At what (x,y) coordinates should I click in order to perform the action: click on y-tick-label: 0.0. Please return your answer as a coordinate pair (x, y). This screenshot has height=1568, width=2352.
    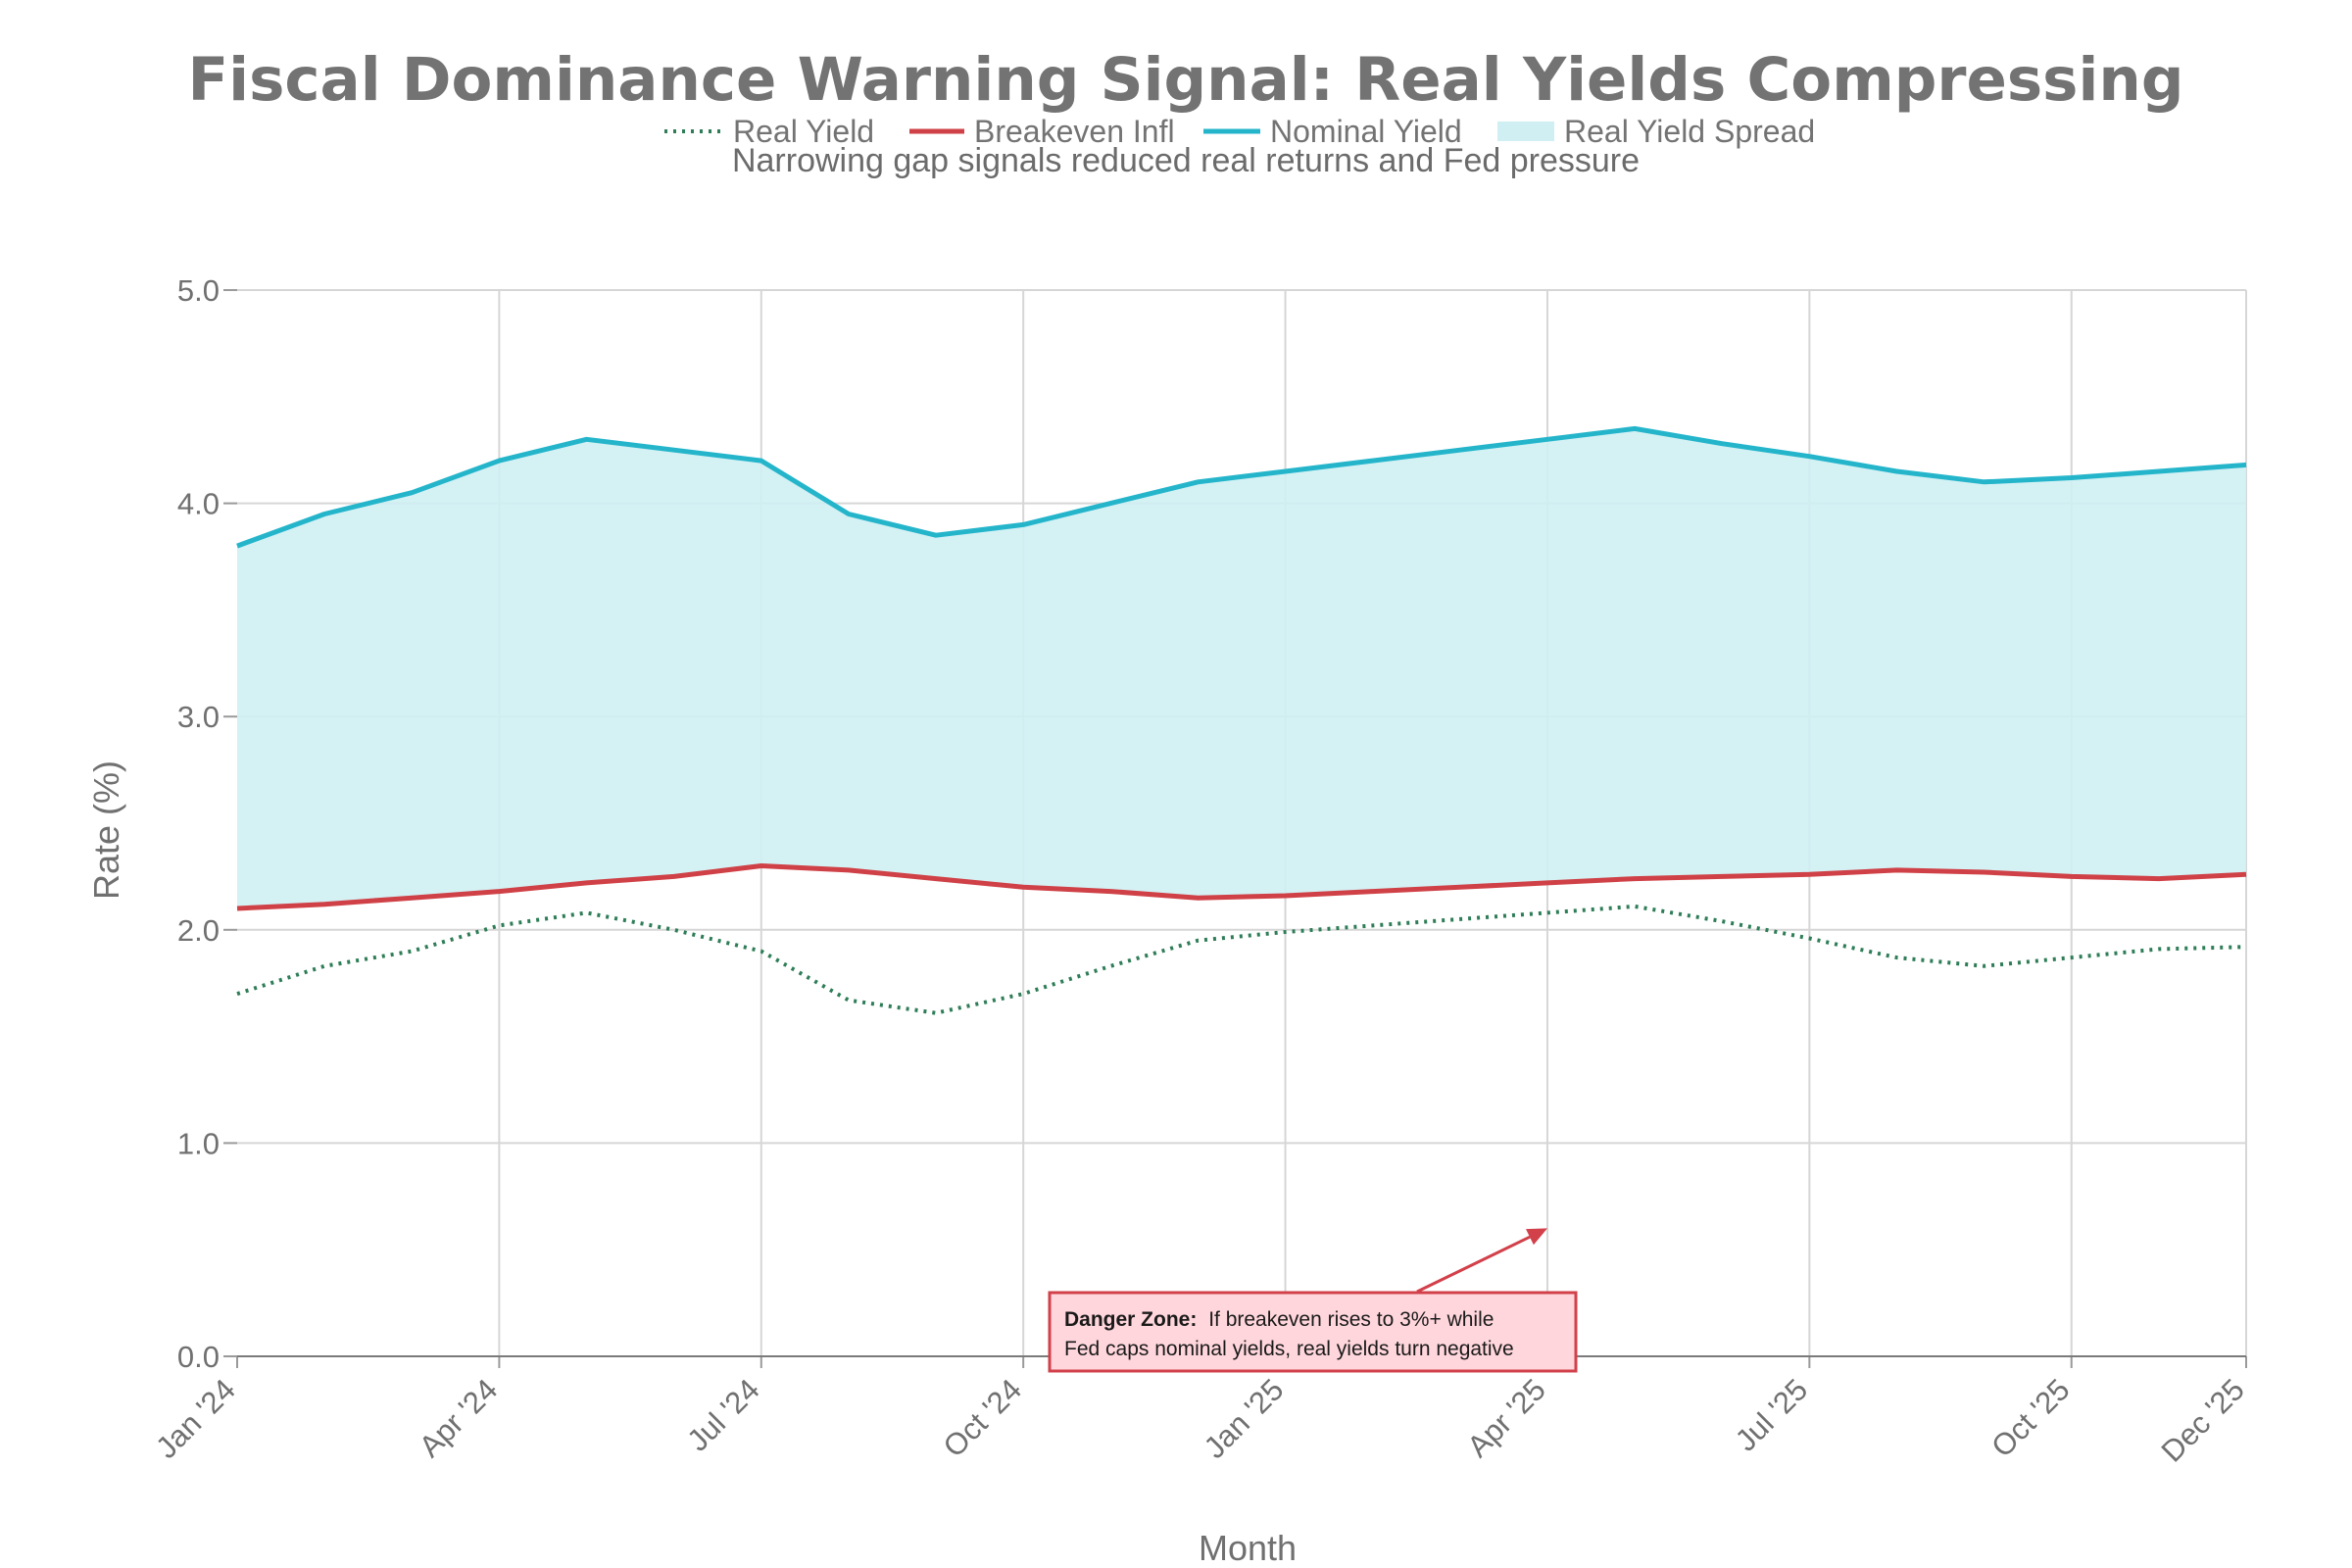
    Looking at the image, I should click on (198, 1357).